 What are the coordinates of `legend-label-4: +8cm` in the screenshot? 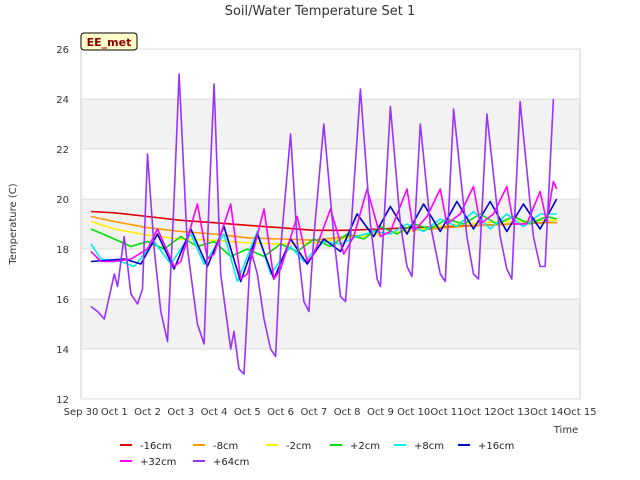 It's located at (429, 446).